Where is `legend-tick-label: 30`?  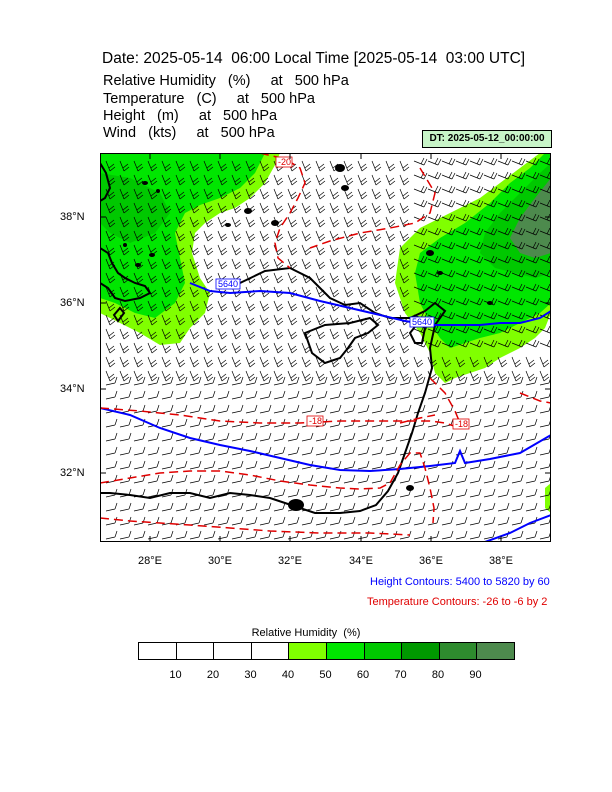 legend-tick-label: 30 is located at coordinates (250, 675).